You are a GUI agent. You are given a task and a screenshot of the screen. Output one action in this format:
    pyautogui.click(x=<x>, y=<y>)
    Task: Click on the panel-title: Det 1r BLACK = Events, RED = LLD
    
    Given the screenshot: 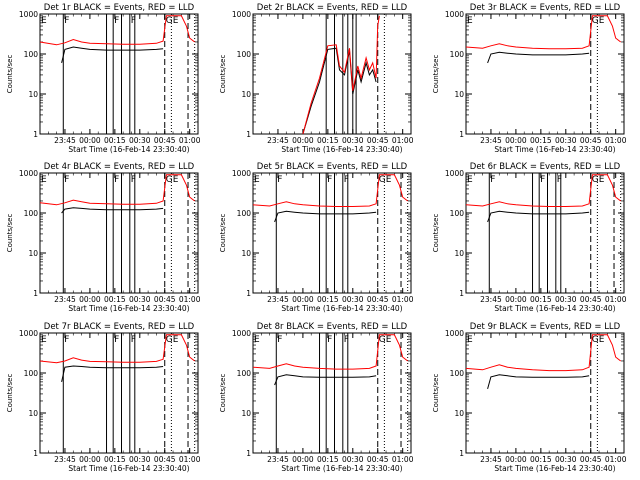 What is the action you would take?
    pyautogui.click(x=119, y=8)
    